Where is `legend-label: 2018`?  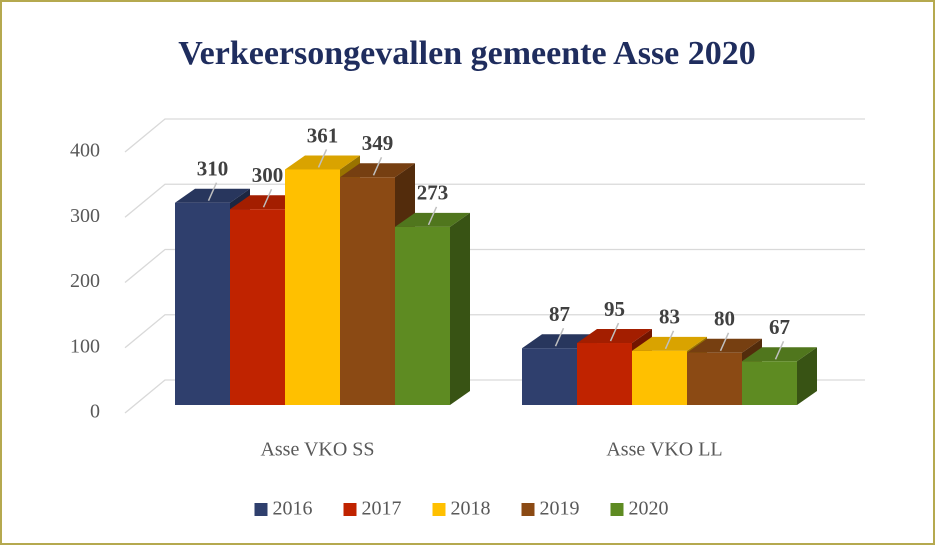 legend-label: 2018 is located at coordinates (471, 509).